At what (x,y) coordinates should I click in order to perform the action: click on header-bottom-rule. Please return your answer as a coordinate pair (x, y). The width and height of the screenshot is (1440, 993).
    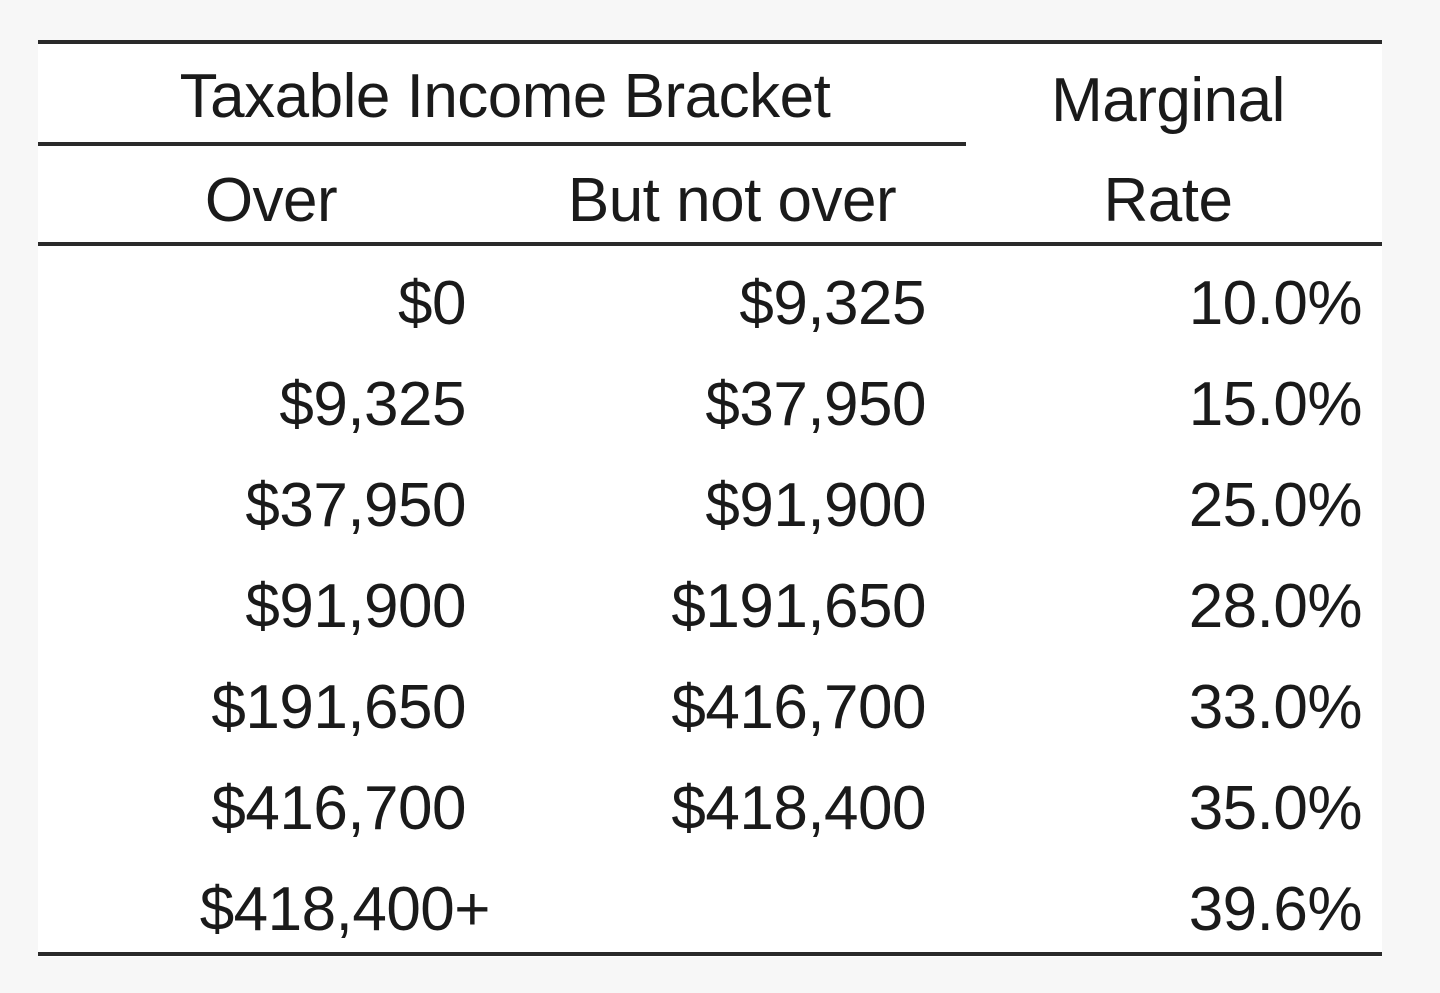
    Looking at the image, I should click on (710, 244).